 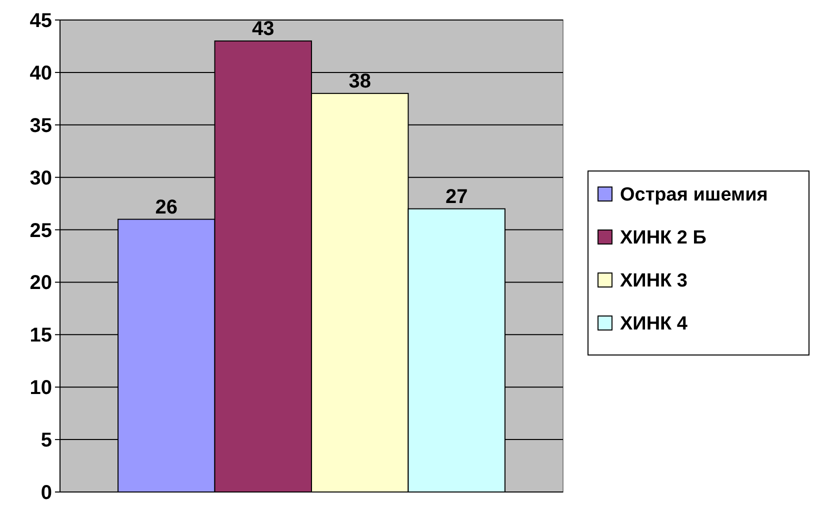 What do you see at coordinates (41, 73) in the screenshot?
I see `y-tick-label: 40` at bounding box center [41, 73].